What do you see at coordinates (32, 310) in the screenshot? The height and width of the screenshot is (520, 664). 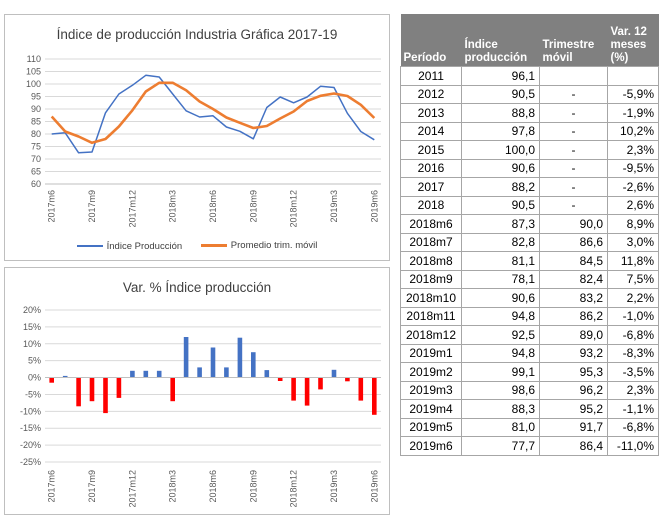 I see `y-tick-label: 20%` at bounding box center [32, 310].